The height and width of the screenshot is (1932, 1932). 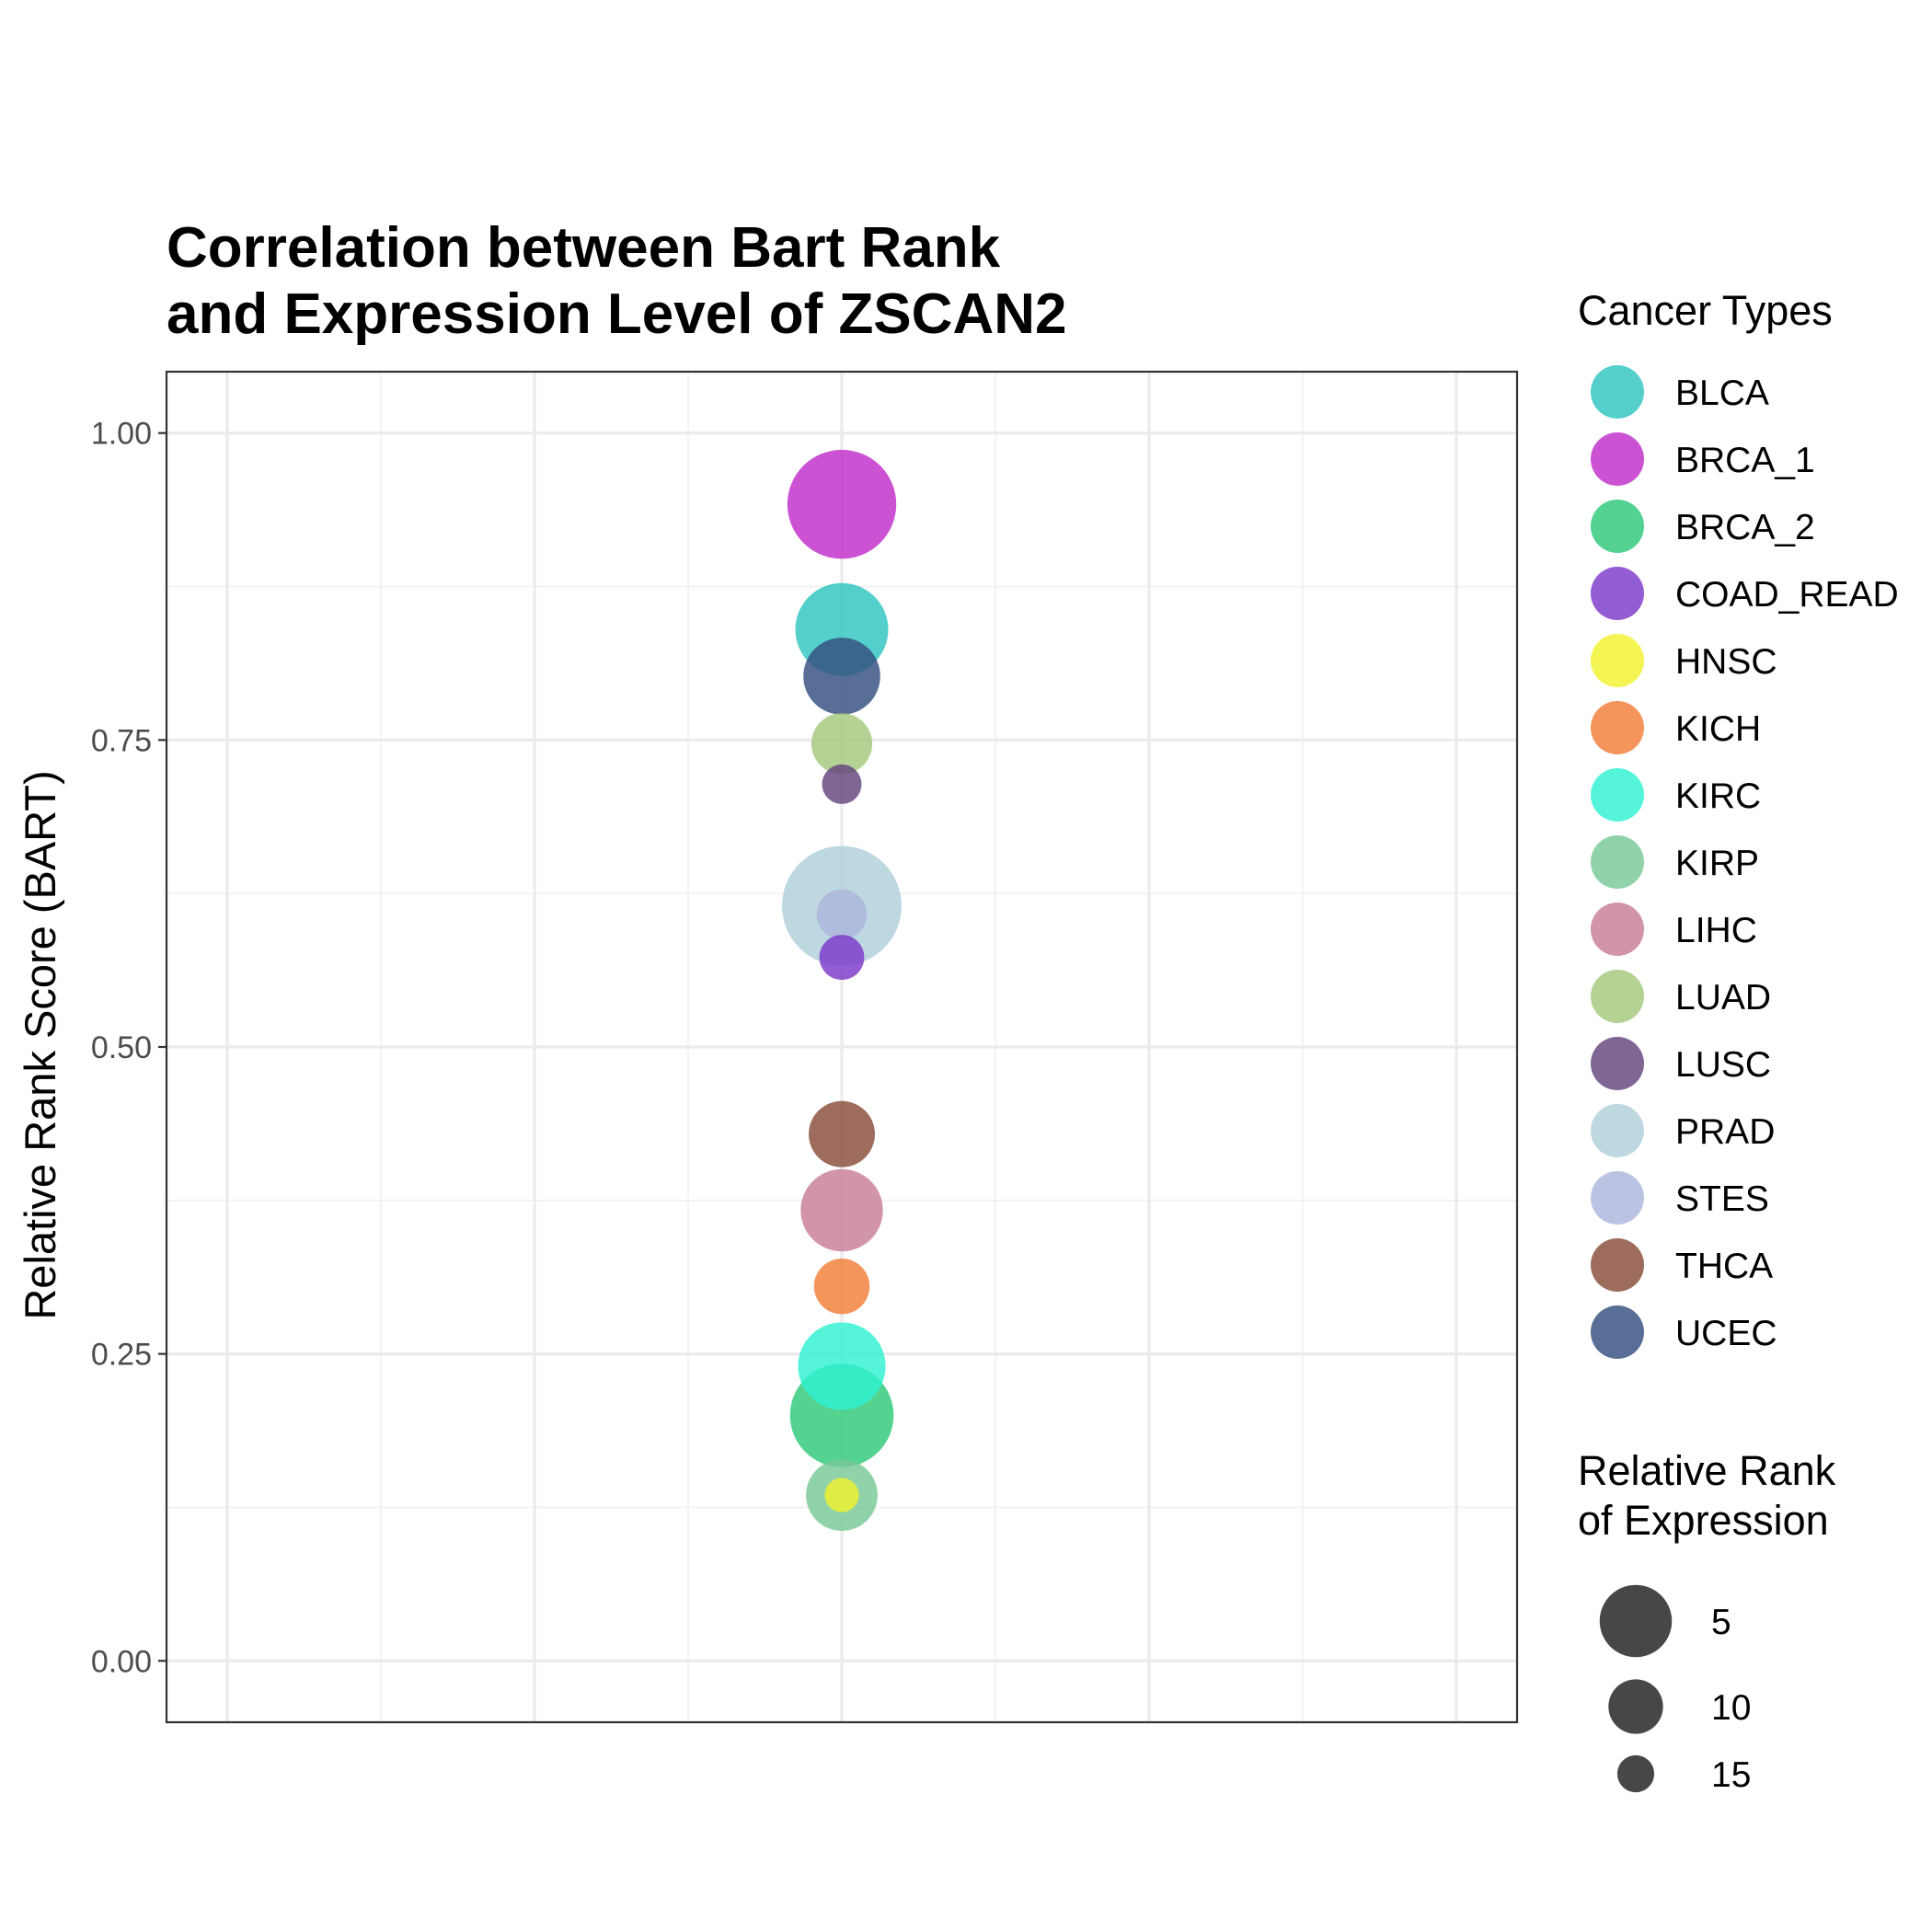 What do you see at coordinates (1721, 1622) in the screenshot?
I see `size-legend-label-5: 5` at bounding box center [1721, 1622].